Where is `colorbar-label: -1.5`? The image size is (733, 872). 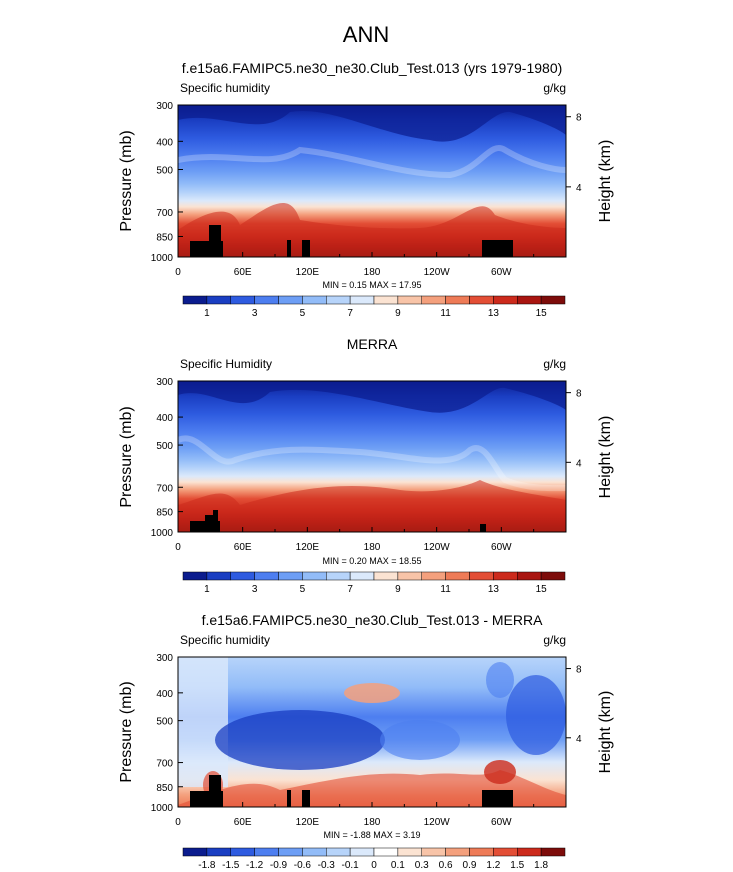
colorbar-label: -1.5 is located at coordinates (231, 865).